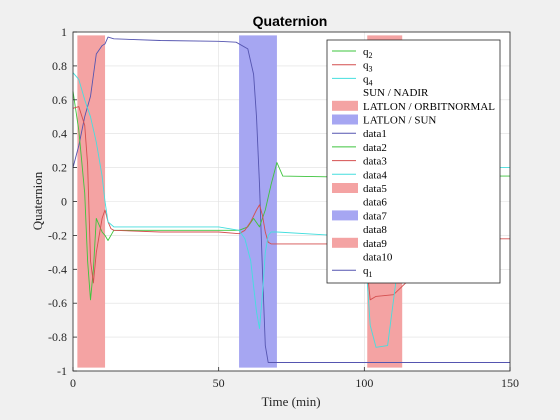 The height and width of the screenshot is (420, 560). What do you see at coordinates (59, 168) in the screenshot?
I see `y-tick-label: 0.2` at bounding box center [59, 168].